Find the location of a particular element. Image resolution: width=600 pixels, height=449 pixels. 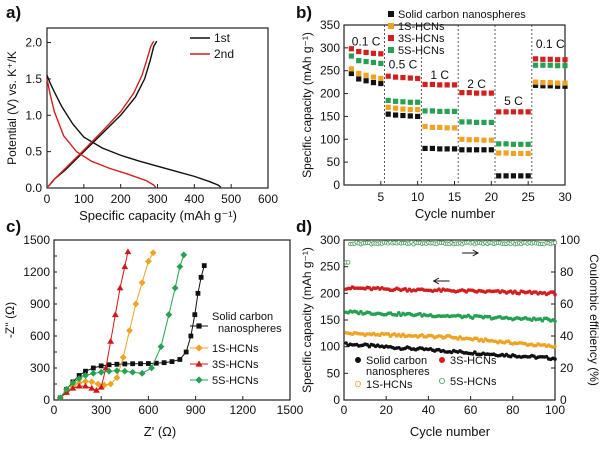

y-tick-label: 0 is located at coordinates (336, 185).